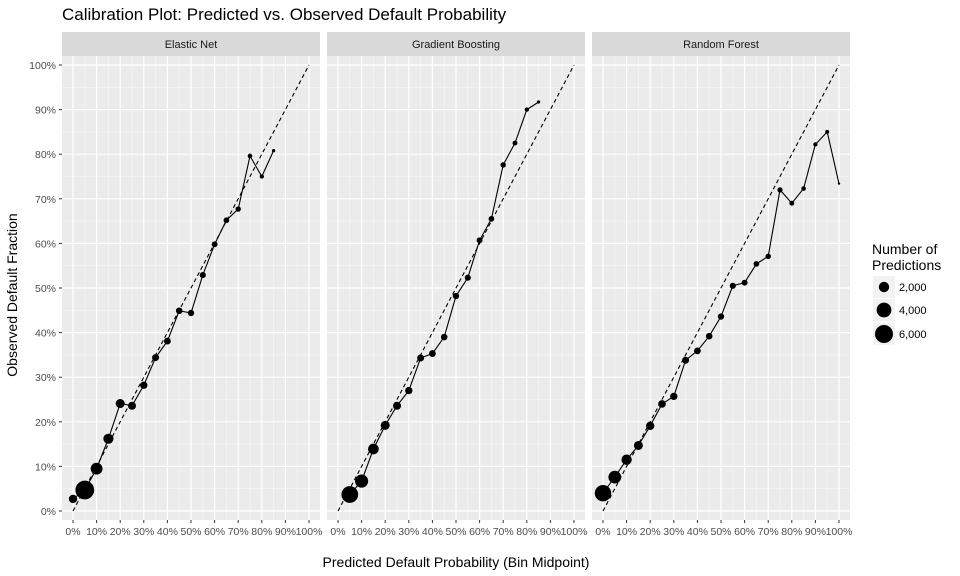 The width and height of the screenshot is (960, 576). Describe the element at coordinates (904, 249) in the screenshot. I see `legend-title-line: Number of` at that location.